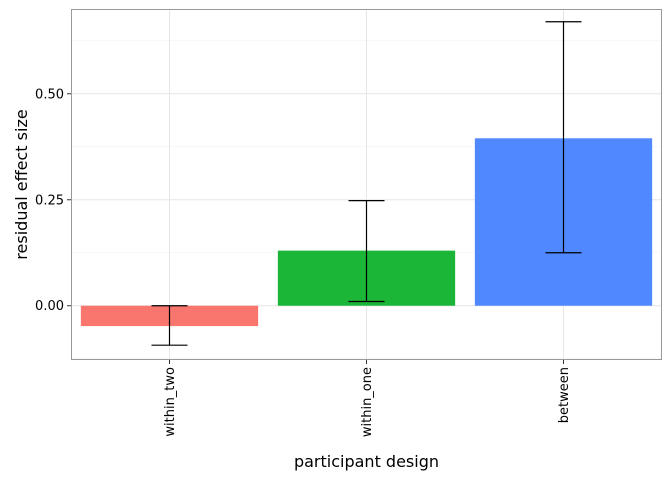 The width and height of the screenshot is (672, 480). Describe the element at coordinates (366, 251) in the screenshot. I see `error-bar-within_one` at that location.